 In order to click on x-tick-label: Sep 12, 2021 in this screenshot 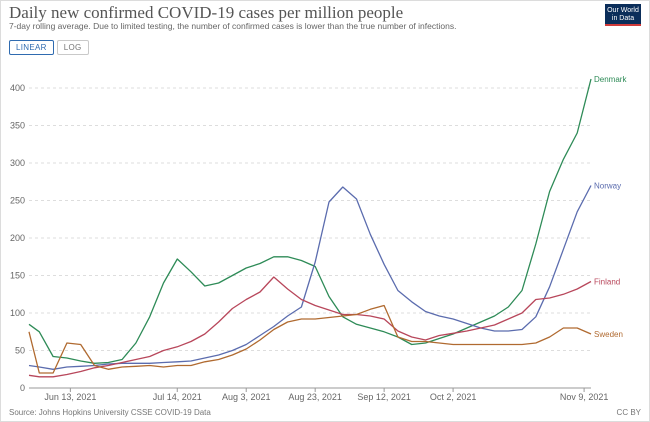, I will do `click(384, 397)`.